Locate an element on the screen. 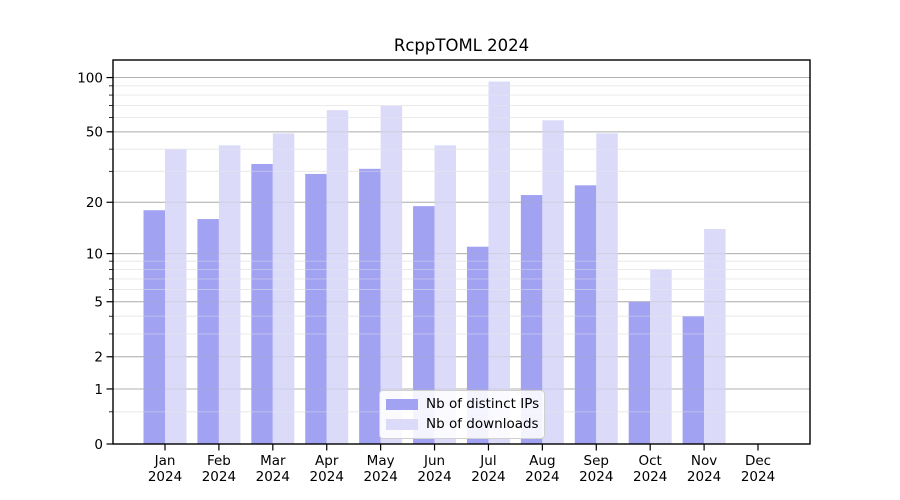  x-tick-label-month: Dec is located at coordinates (758, 461).